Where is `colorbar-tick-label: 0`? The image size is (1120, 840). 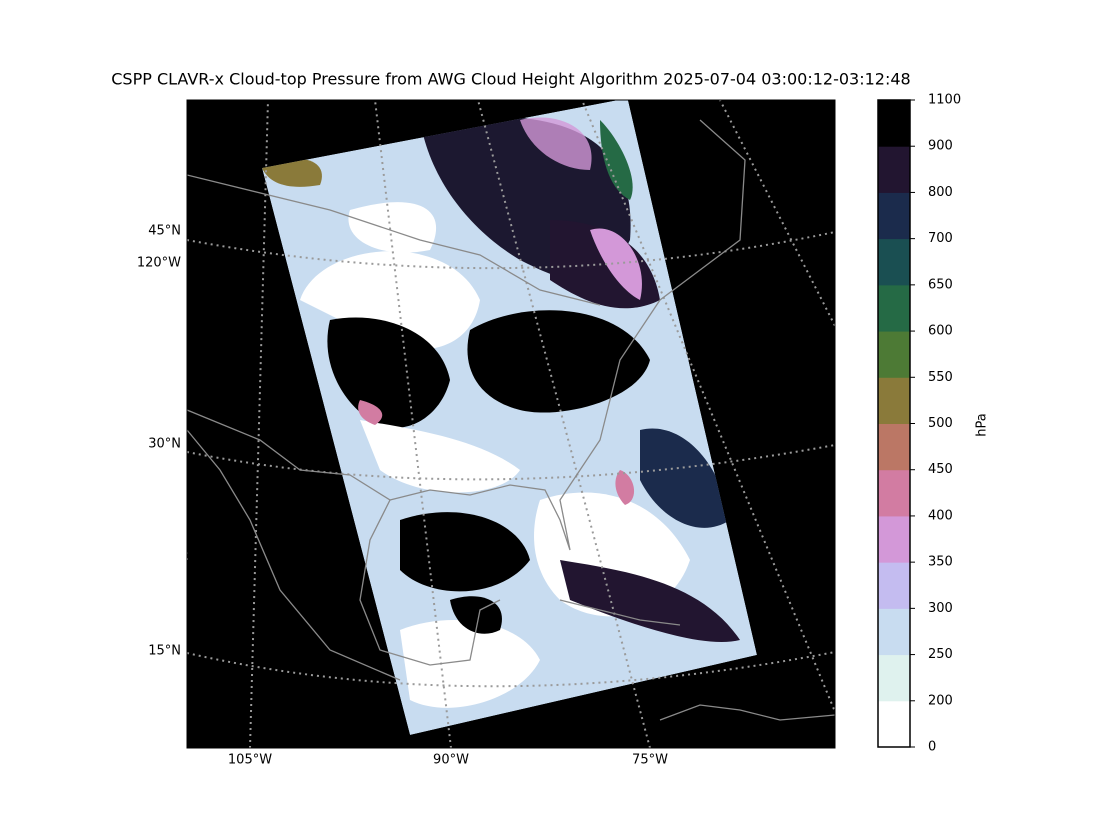 colorbar-tick-label: 0 is located at coordinates (932, 747).